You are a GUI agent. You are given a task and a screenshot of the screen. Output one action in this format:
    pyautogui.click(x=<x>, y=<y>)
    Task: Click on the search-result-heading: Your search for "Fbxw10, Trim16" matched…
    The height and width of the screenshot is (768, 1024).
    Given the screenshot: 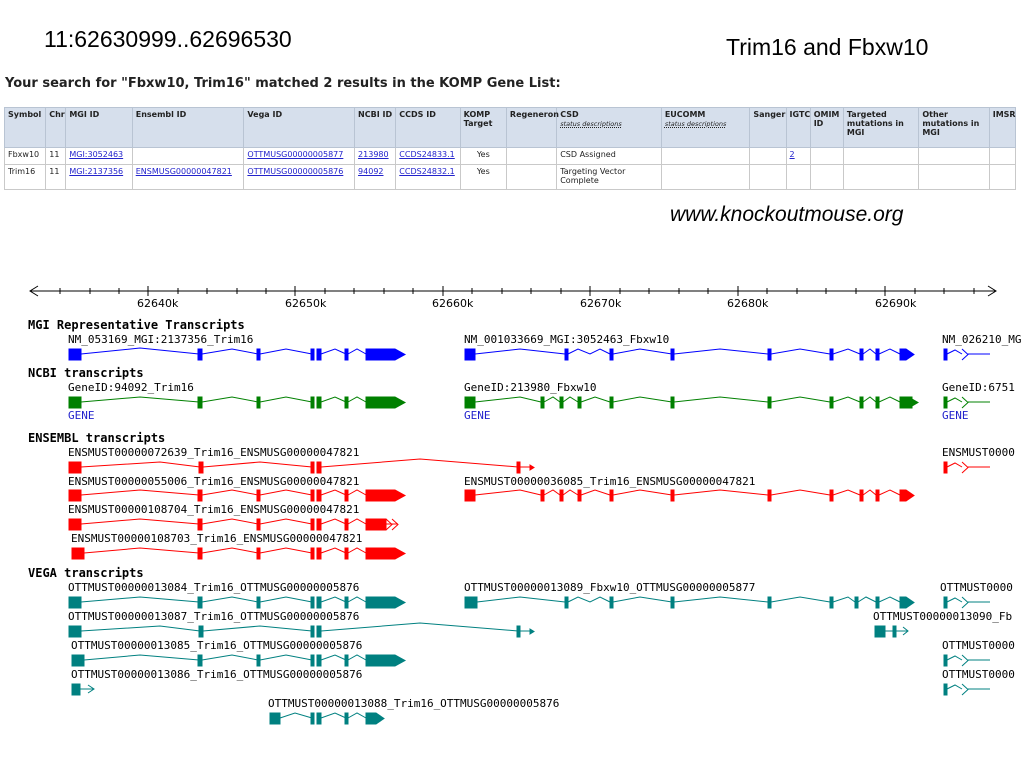 What is the action you would take?
    pyautogui.click(x=283, y=83)
    